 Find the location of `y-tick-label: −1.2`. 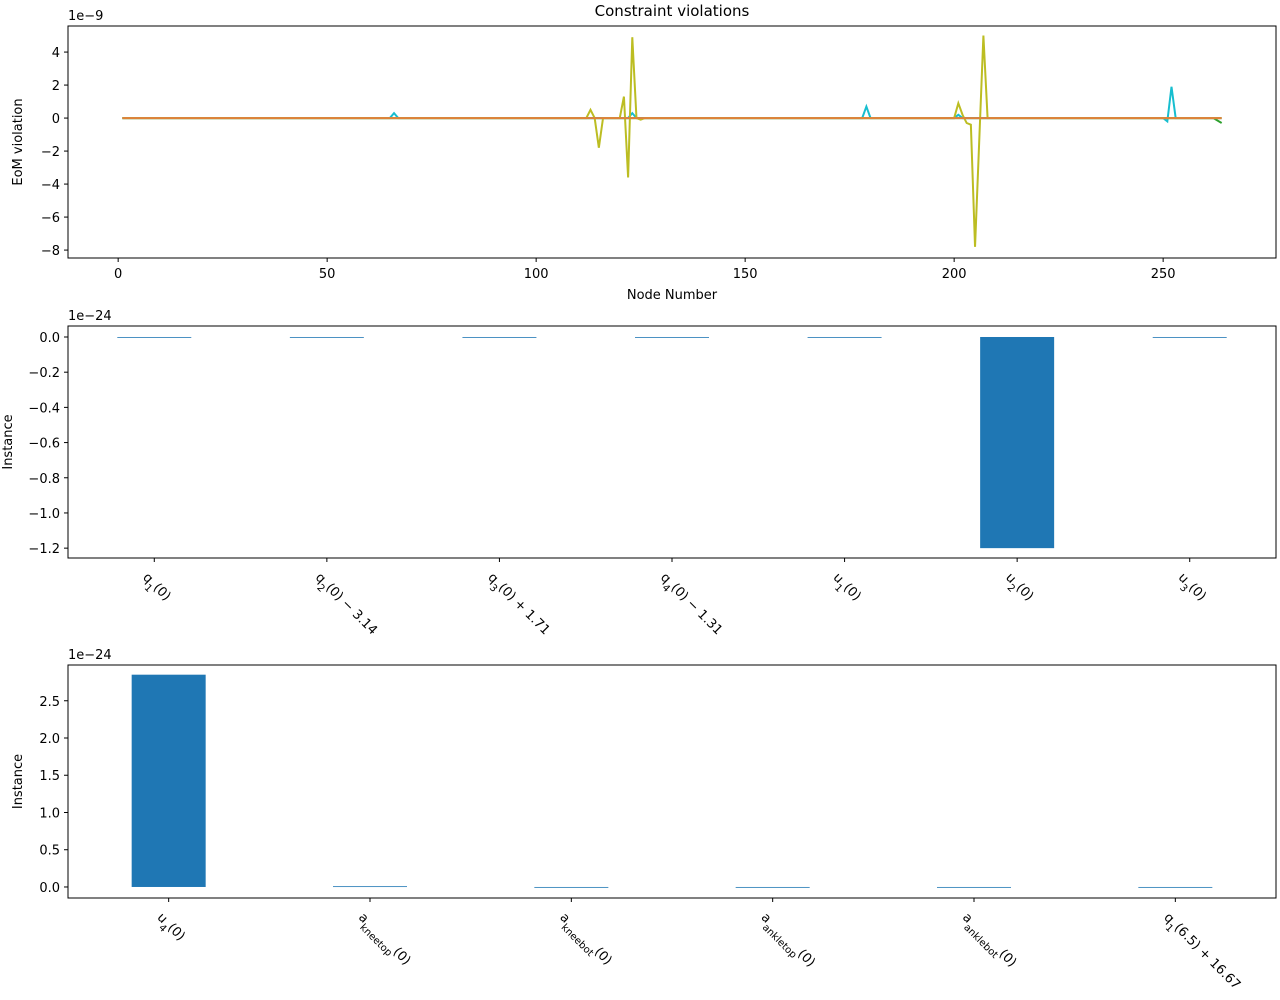

y-tick-label: −1.2 is located at coordinates (44, 549).